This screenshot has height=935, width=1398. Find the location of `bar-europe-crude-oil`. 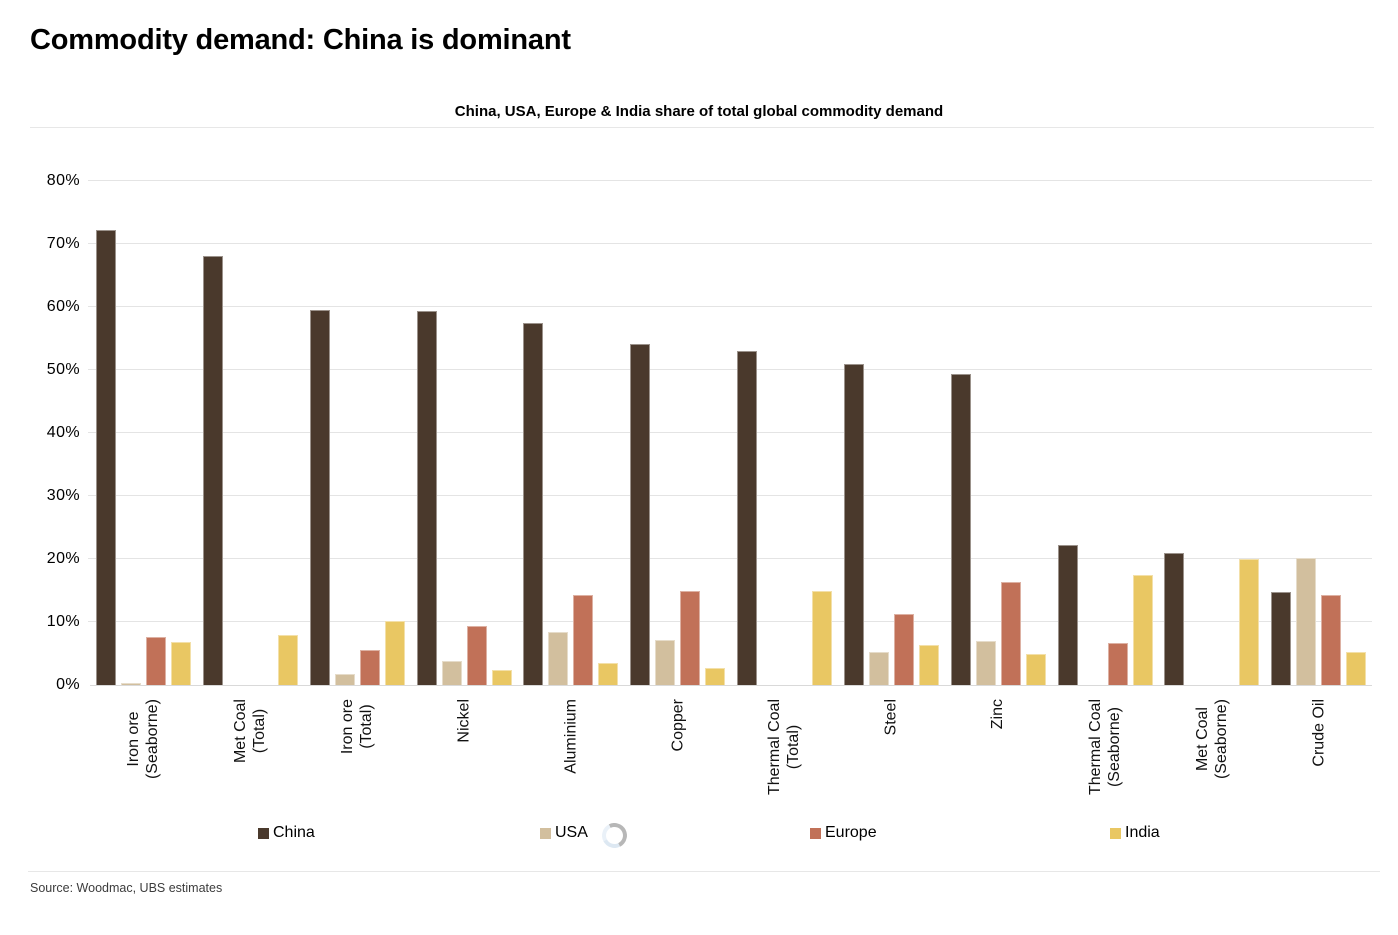

bar-europe-crude-oil is located at coordinates (1331, 639).